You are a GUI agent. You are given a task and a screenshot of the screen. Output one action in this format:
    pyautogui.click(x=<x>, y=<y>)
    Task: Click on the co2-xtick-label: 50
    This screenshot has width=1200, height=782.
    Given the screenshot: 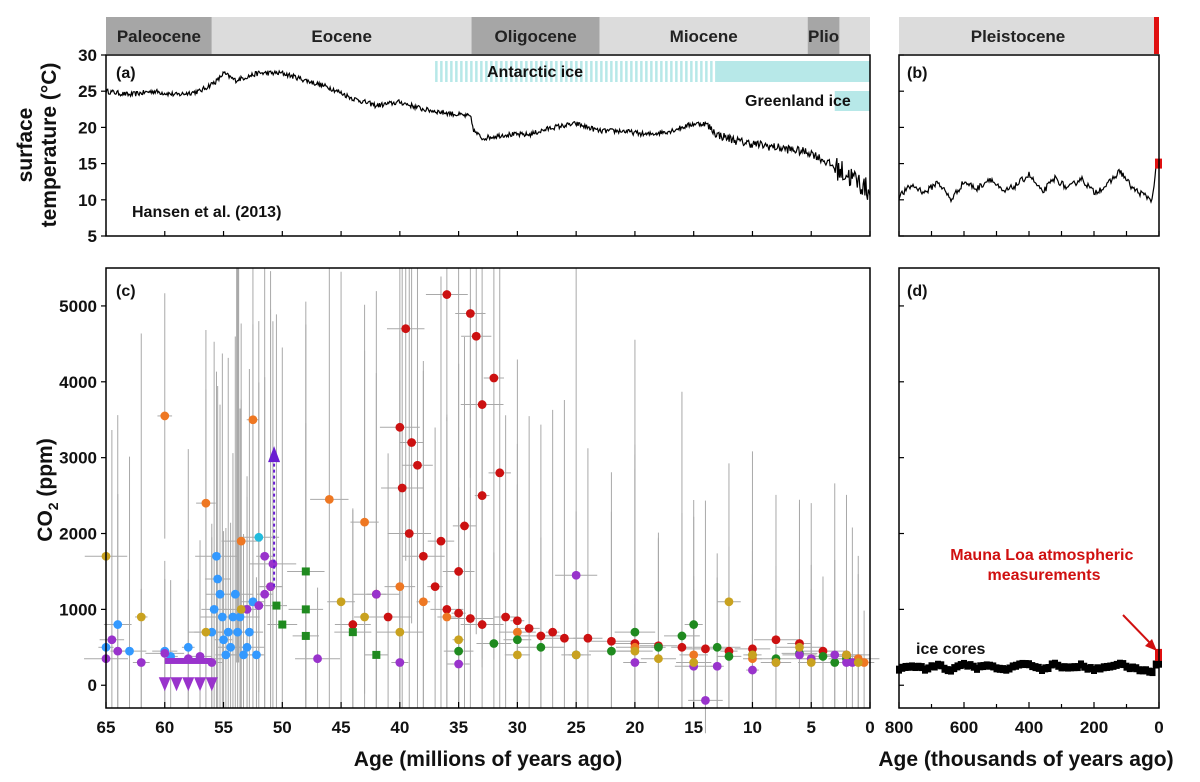 What is the action you would take?
    pyautogui.click(x=282, y=727)
    